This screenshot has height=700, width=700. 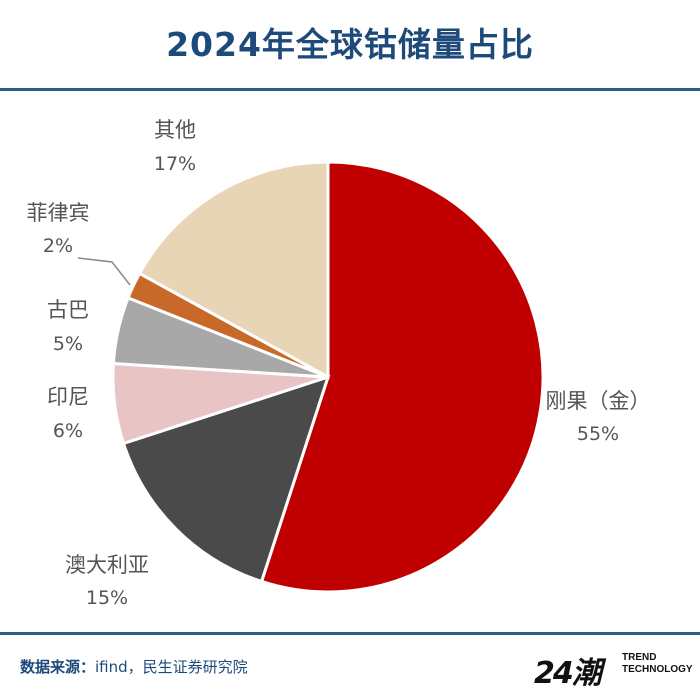 What do you see at coordinates (639, 657) in the screenshot?
I see `brand-line-1: TREND` at bounding box center [639, 657].